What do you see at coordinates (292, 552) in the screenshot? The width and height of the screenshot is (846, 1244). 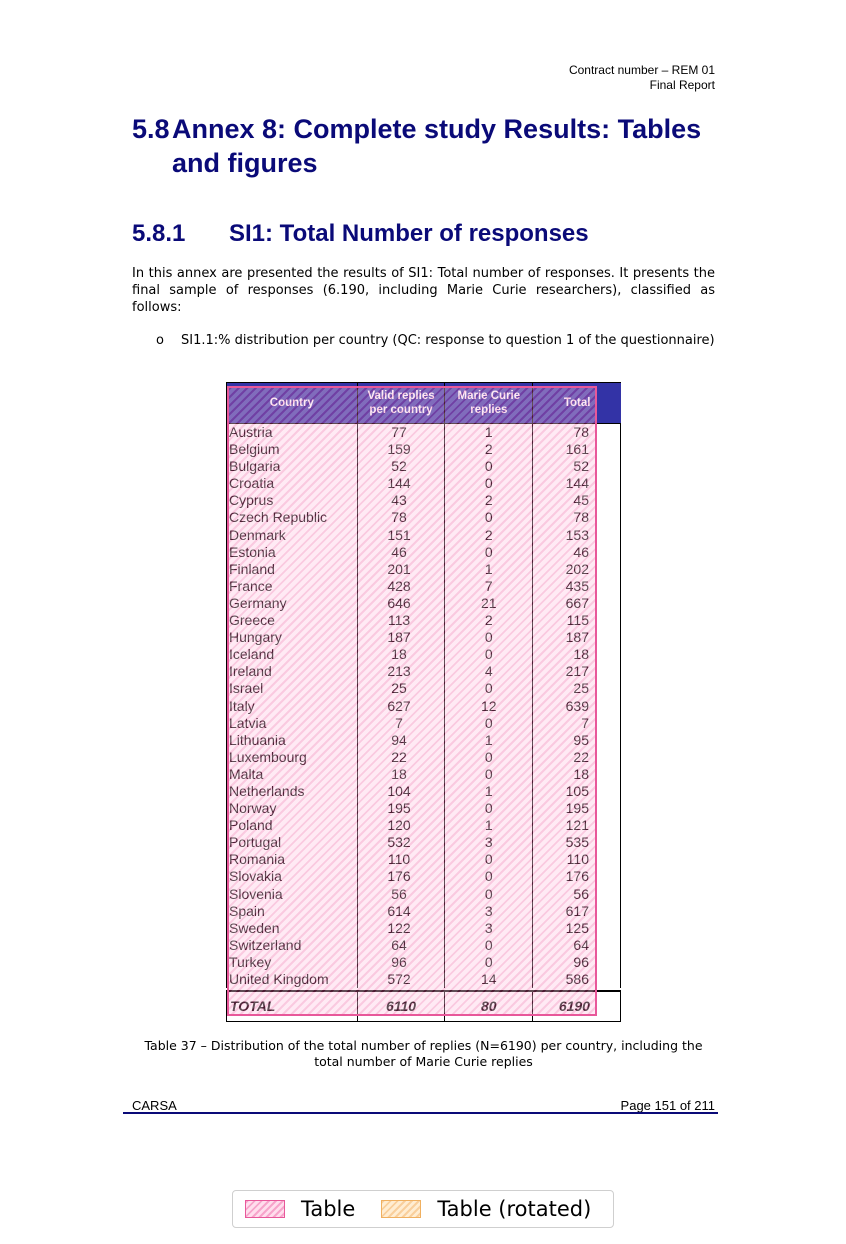 I see `cell-country: Estonia` at bounding box center [292, 552].